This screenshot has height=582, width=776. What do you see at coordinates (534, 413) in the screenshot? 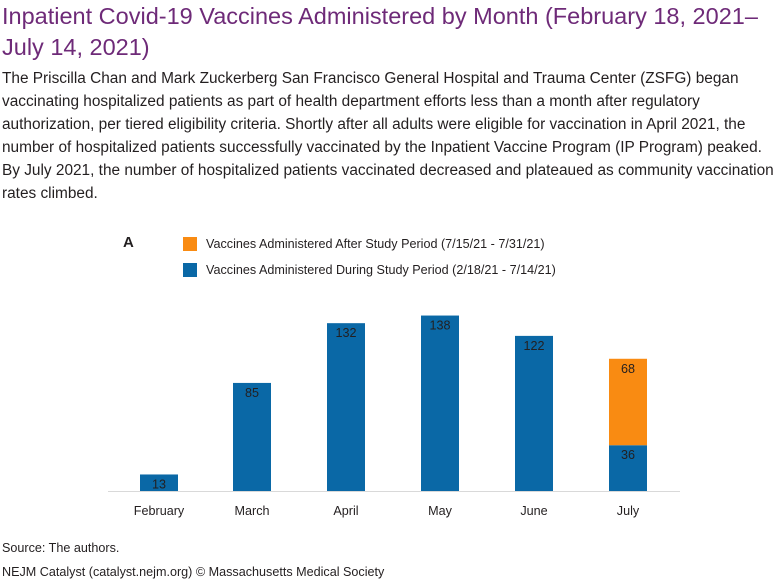
I see `bar-june-during` at bounding box center [534, 413].